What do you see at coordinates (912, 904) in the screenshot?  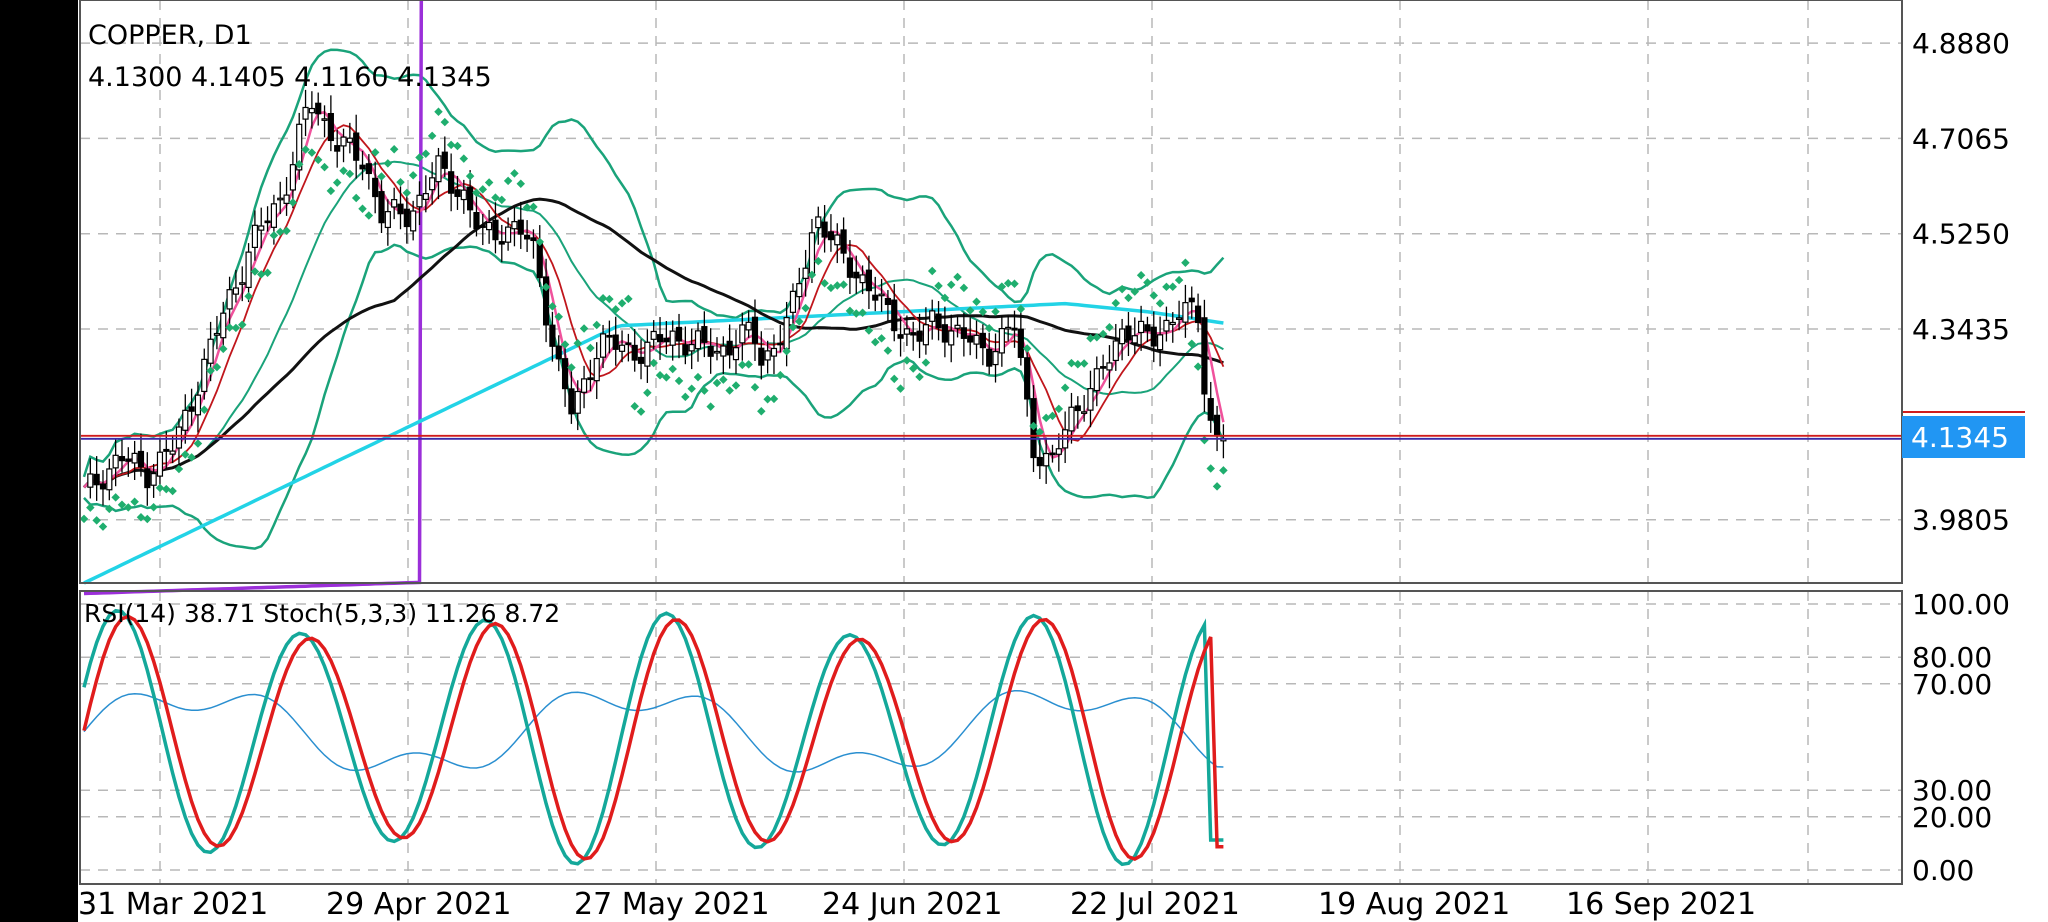 I see `date-tick-label: 24 Jun 2021` at bounding box center [912, 904].